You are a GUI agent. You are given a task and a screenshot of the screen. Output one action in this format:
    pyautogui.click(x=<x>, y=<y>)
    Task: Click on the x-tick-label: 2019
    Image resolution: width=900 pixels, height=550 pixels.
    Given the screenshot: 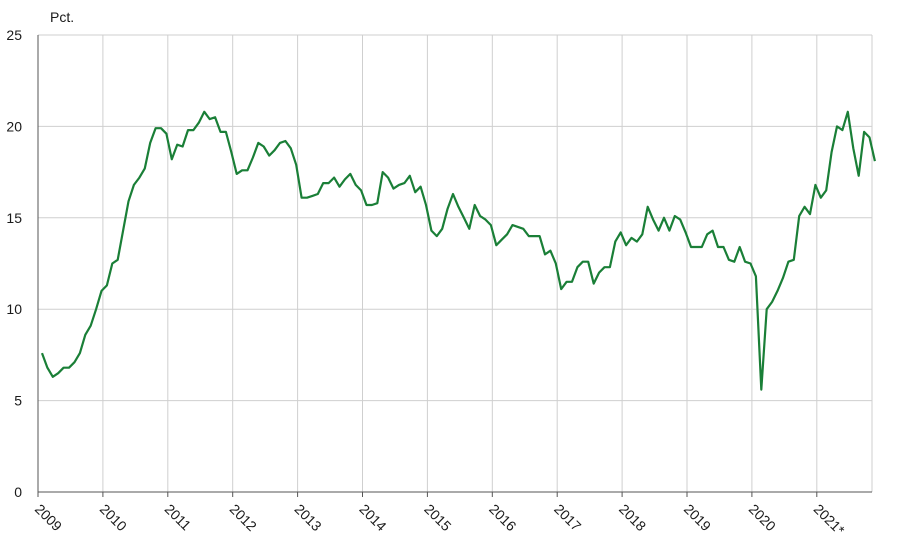 What is the action you would take?
    pyautogui.click(x=697, y=517)
    